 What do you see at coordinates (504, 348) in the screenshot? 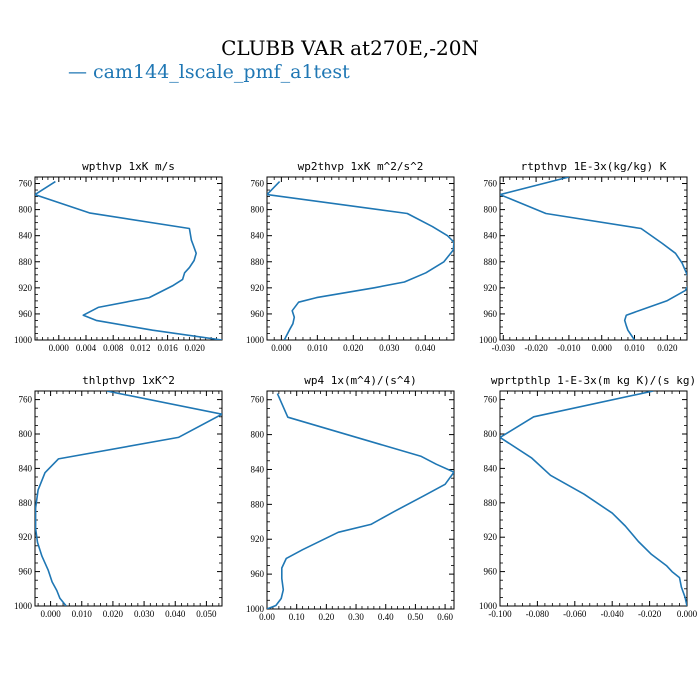
I see `x-tick-label: -0.030` at bounding box center [504, 348].